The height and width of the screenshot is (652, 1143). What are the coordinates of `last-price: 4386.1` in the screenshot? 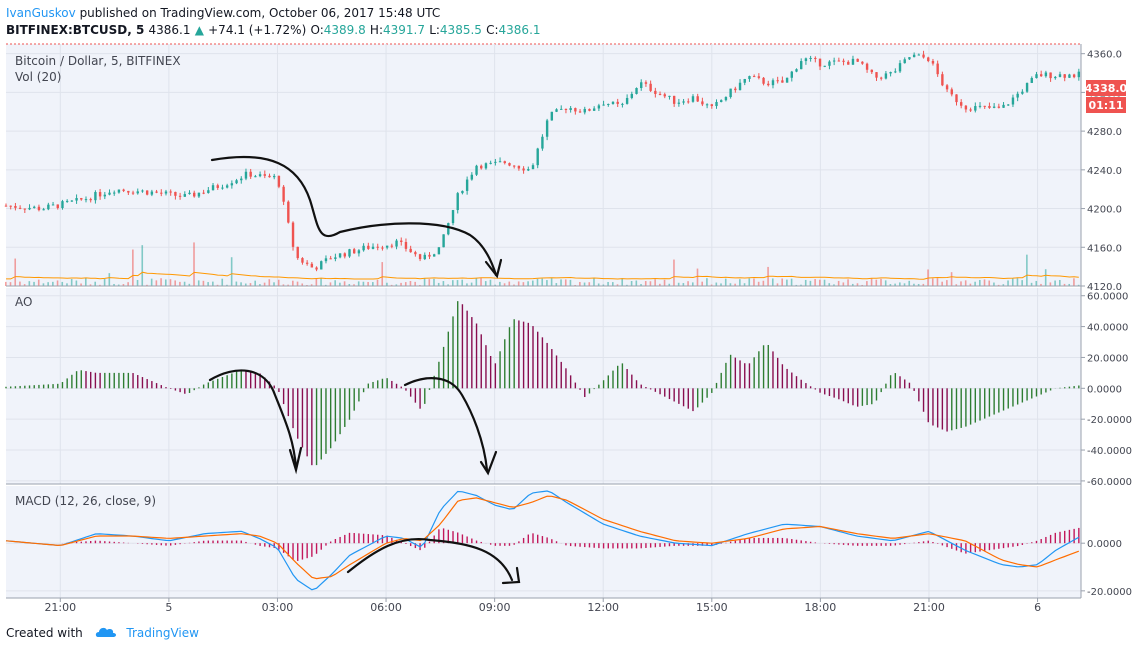 It's located at (169, 30).